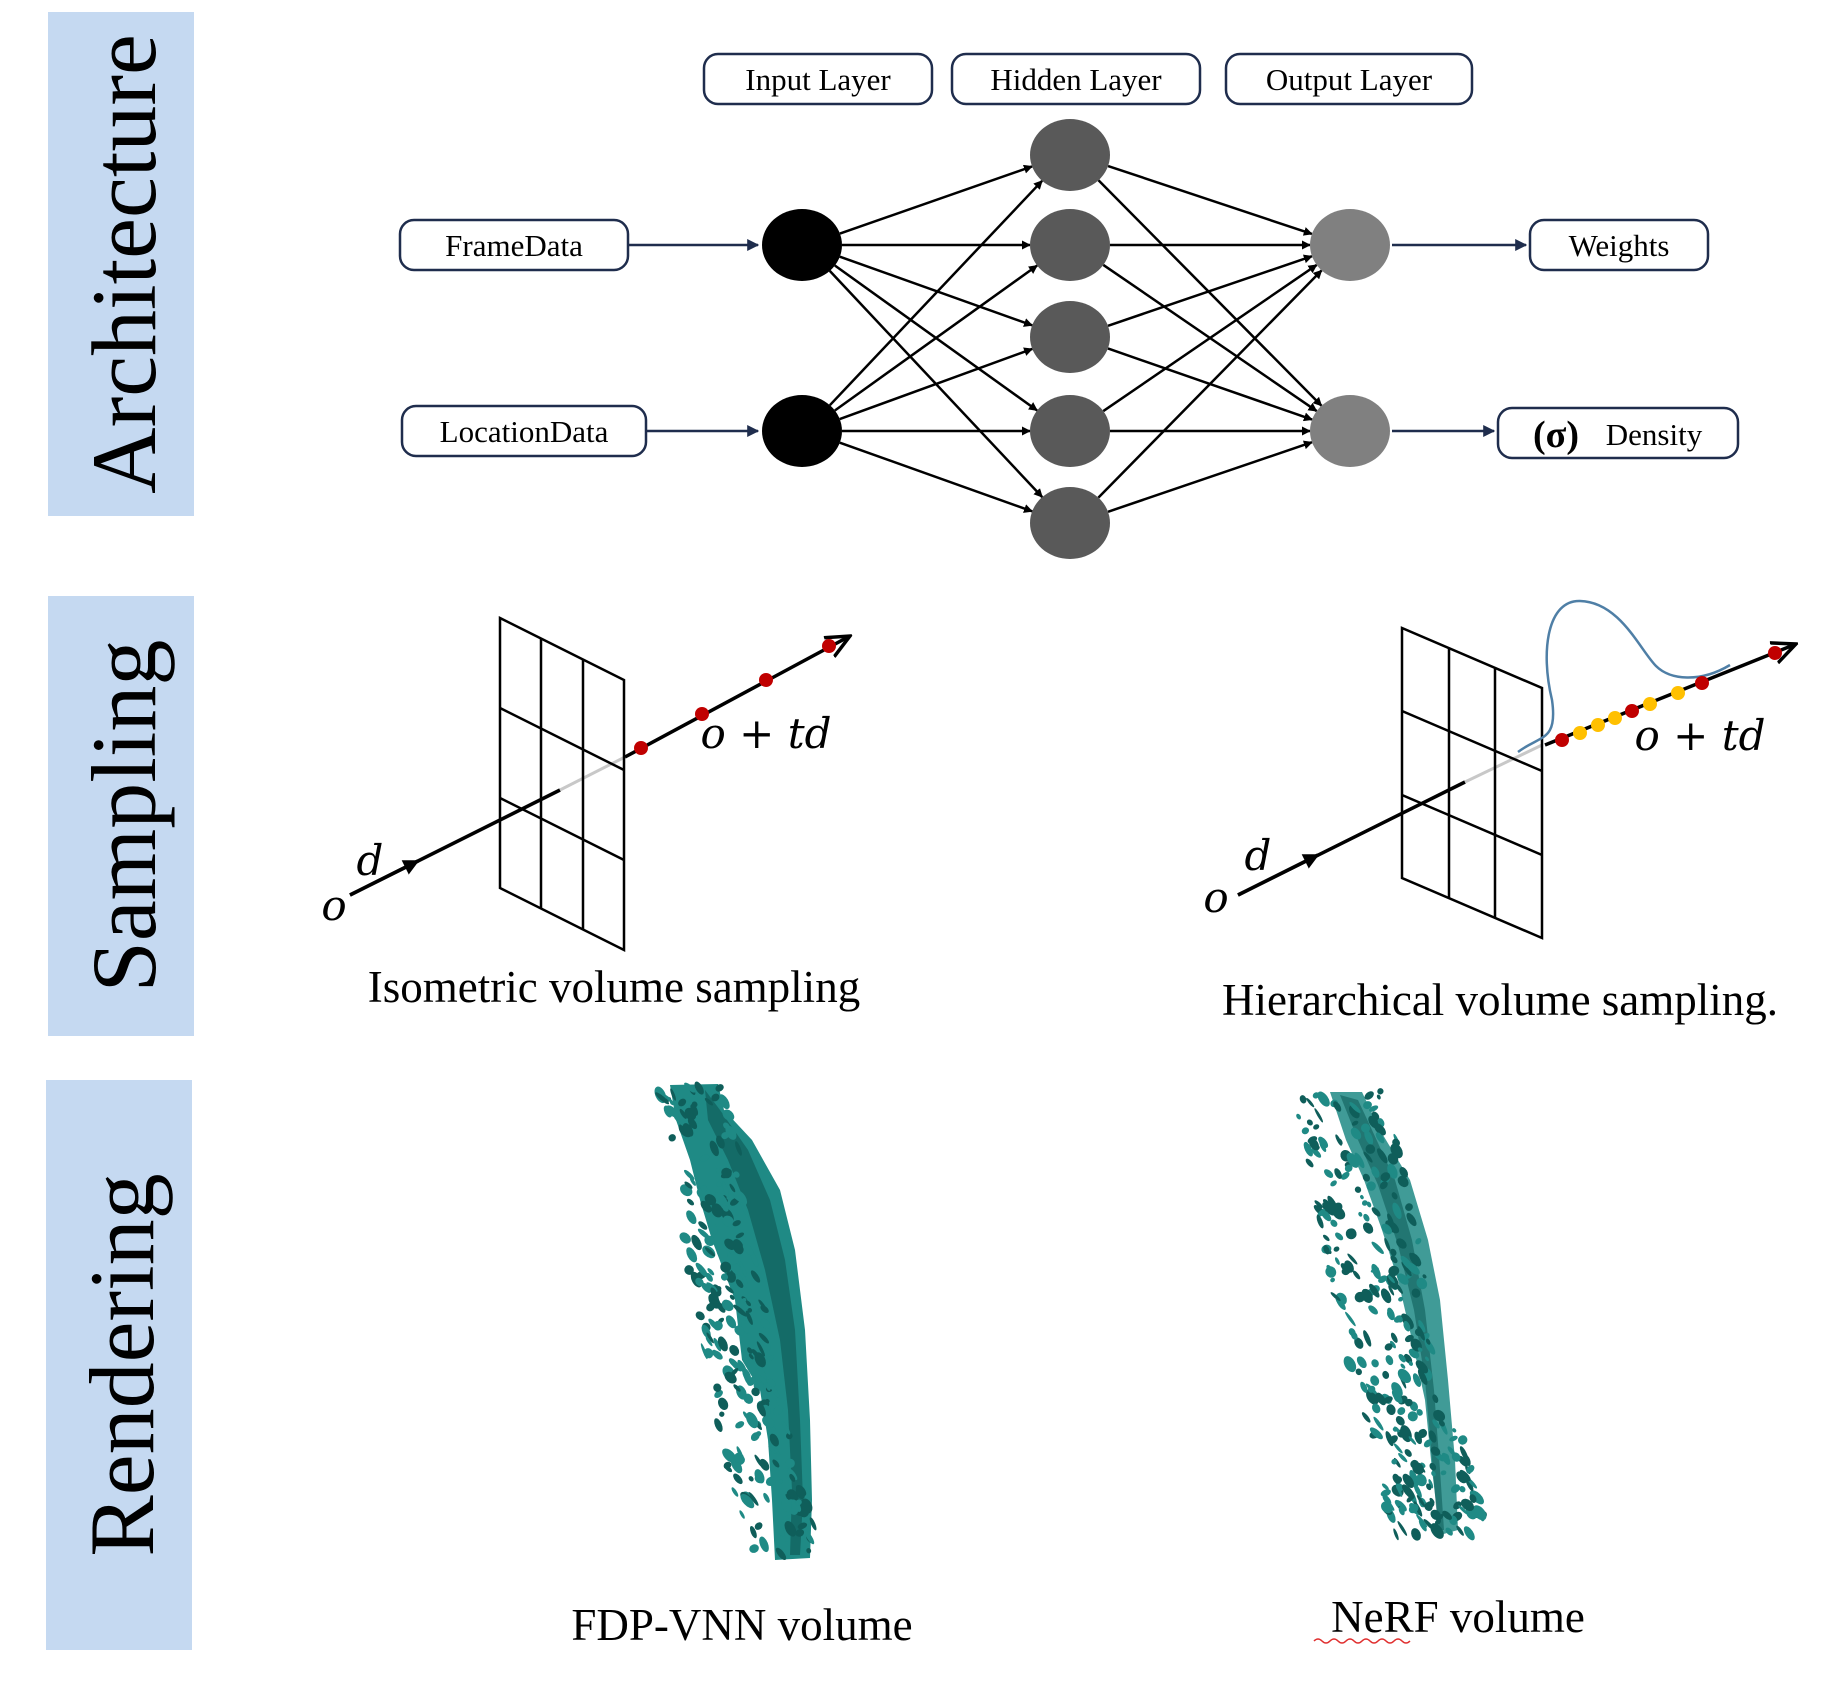 The width and height of the screenshot is (1823, 1690). Describe the element at coordinates (614, 987) in the screenshot. I see `caption-isometric-sampling: Isometric volume sampling` at that location.